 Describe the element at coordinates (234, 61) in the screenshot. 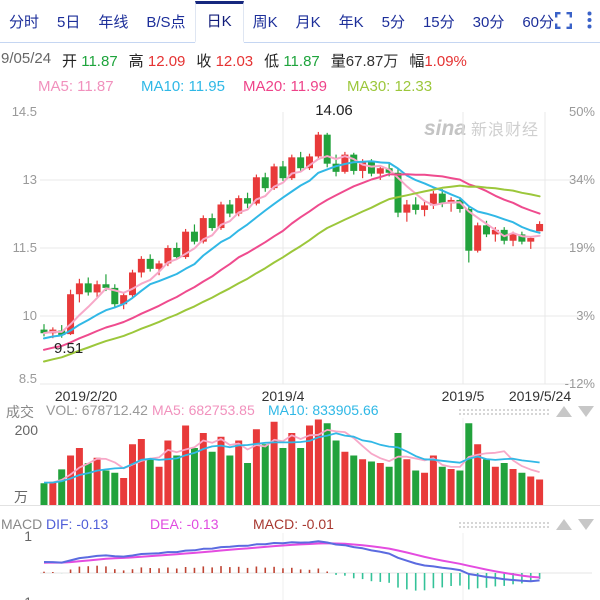

I see `close-value: 12.03` at that location.